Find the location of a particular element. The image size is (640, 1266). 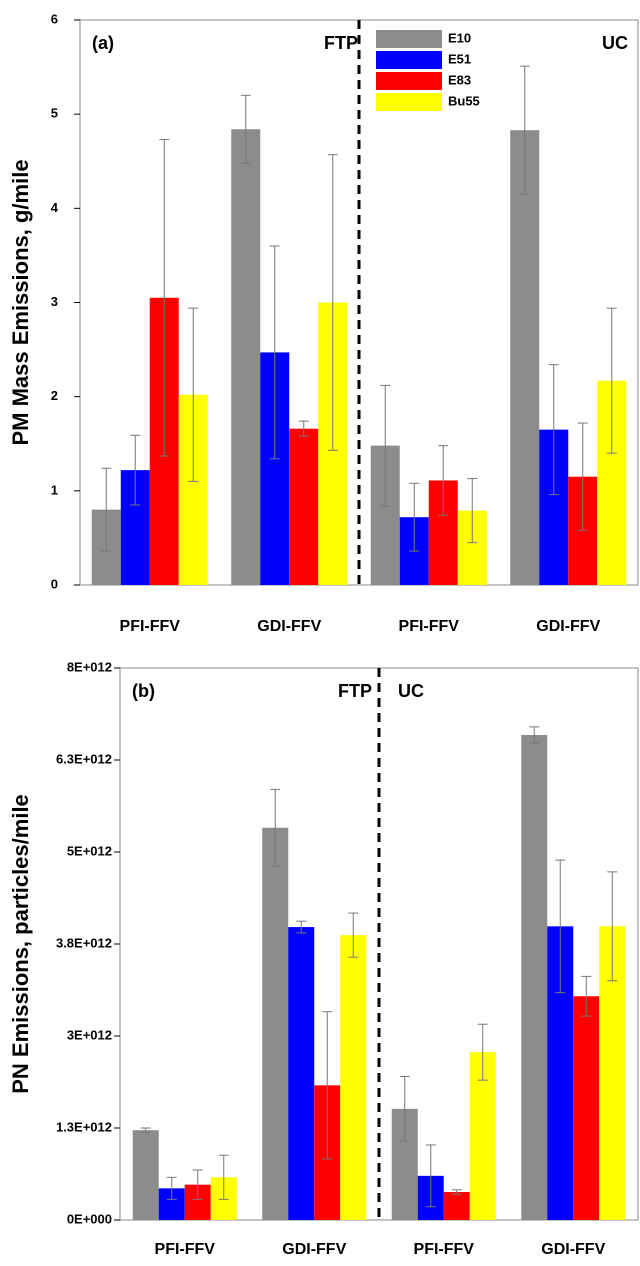

y-tick-label: 8E+012 is located at coordinates (89, 666).